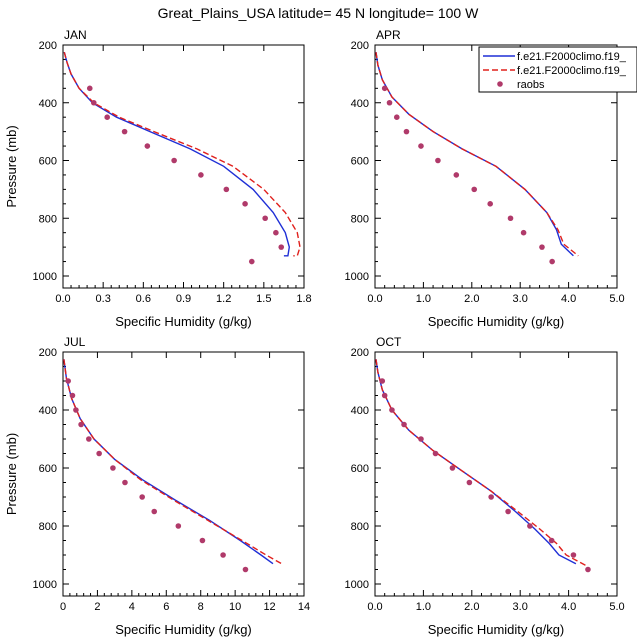 The image size is (637, 639). What do you see at coordinates (269, 607) in the screenshot?
I see `x-tick-label: 12` at bounding box center [269, 607].